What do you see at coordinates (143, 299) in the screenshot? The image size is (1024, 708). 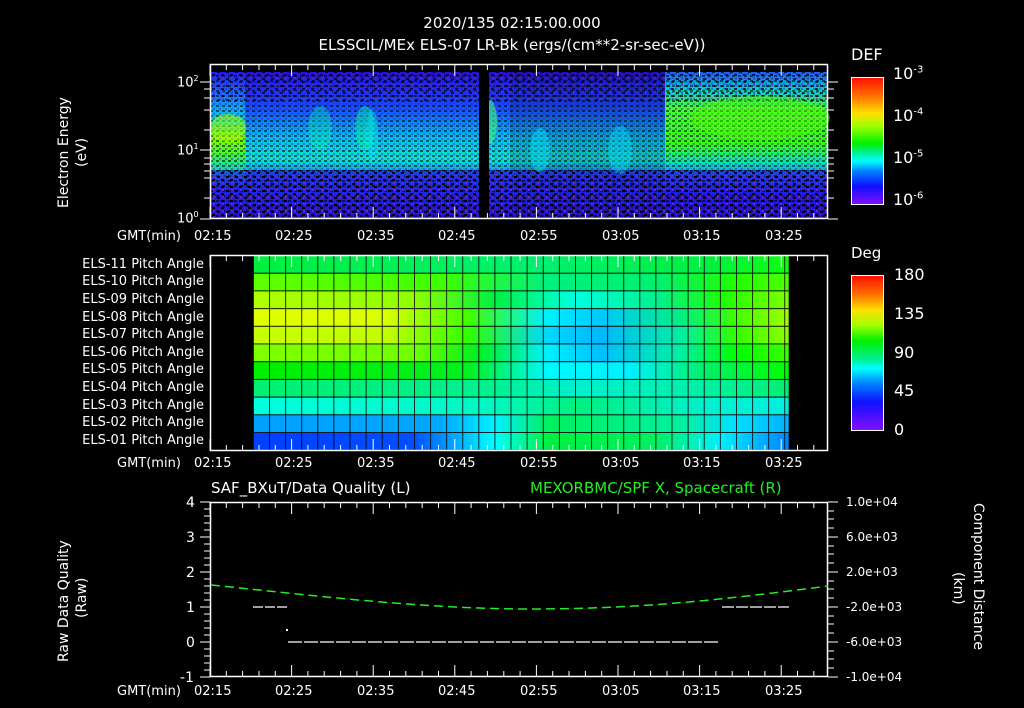 I see `pitch-row-label: ELS-09 Pitch Angle` at bounding box center [143, 299].